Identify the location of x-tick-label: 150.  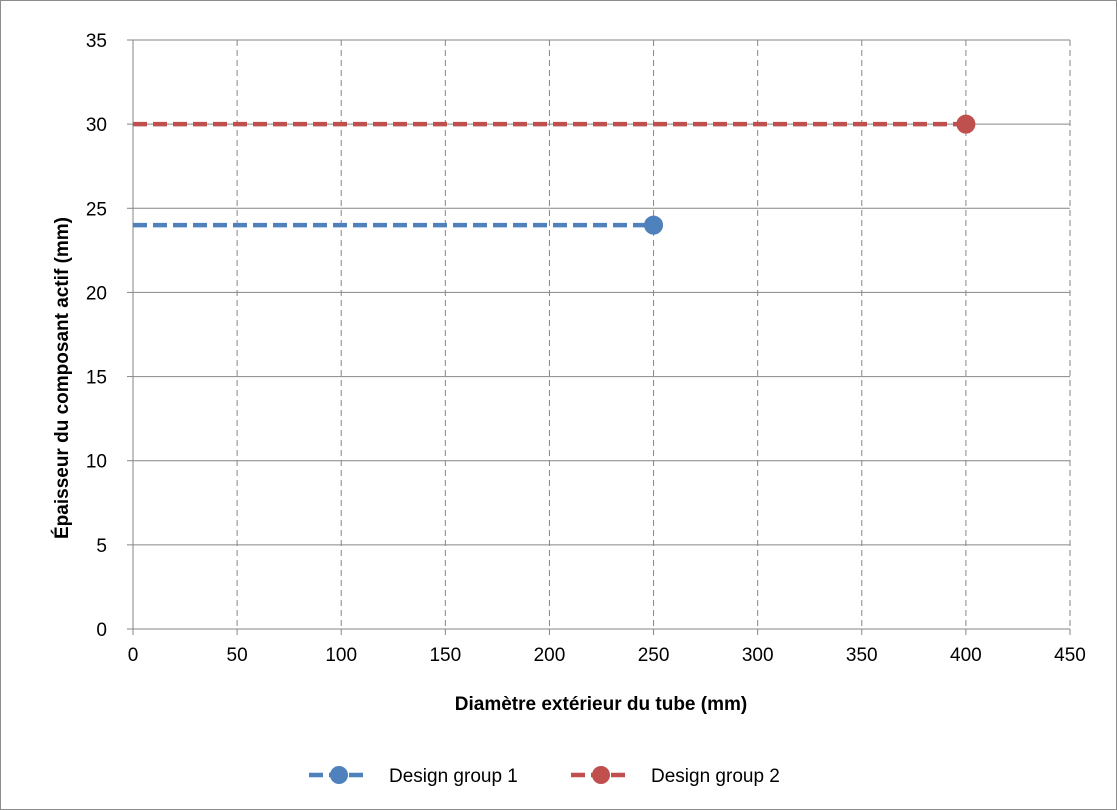
(445, 655).